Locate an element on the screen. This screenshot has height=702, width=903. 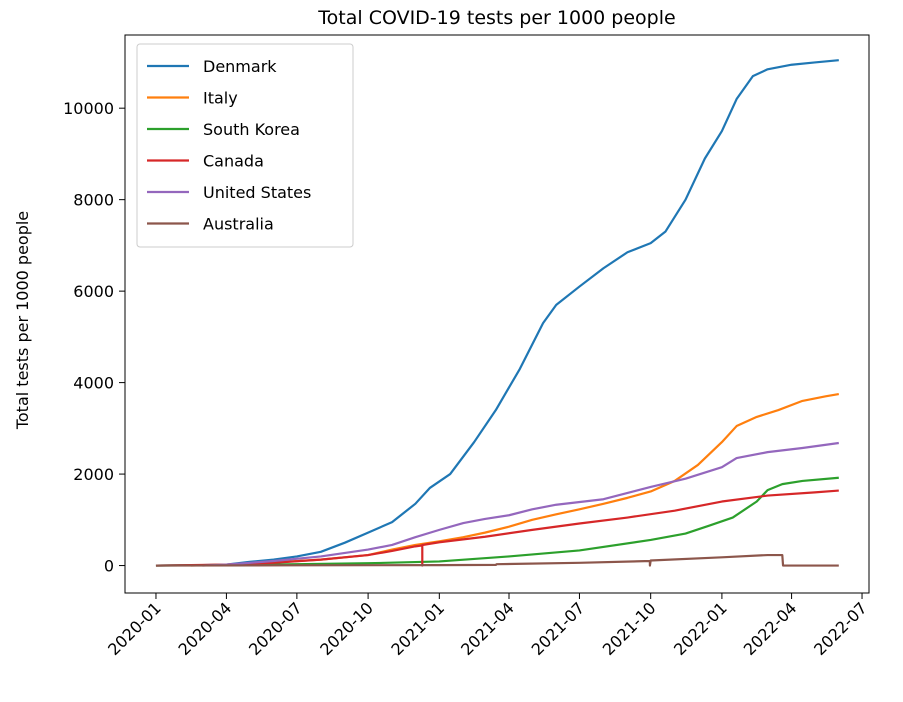
legend-label: South Korea is located at coordinates (251, 129).